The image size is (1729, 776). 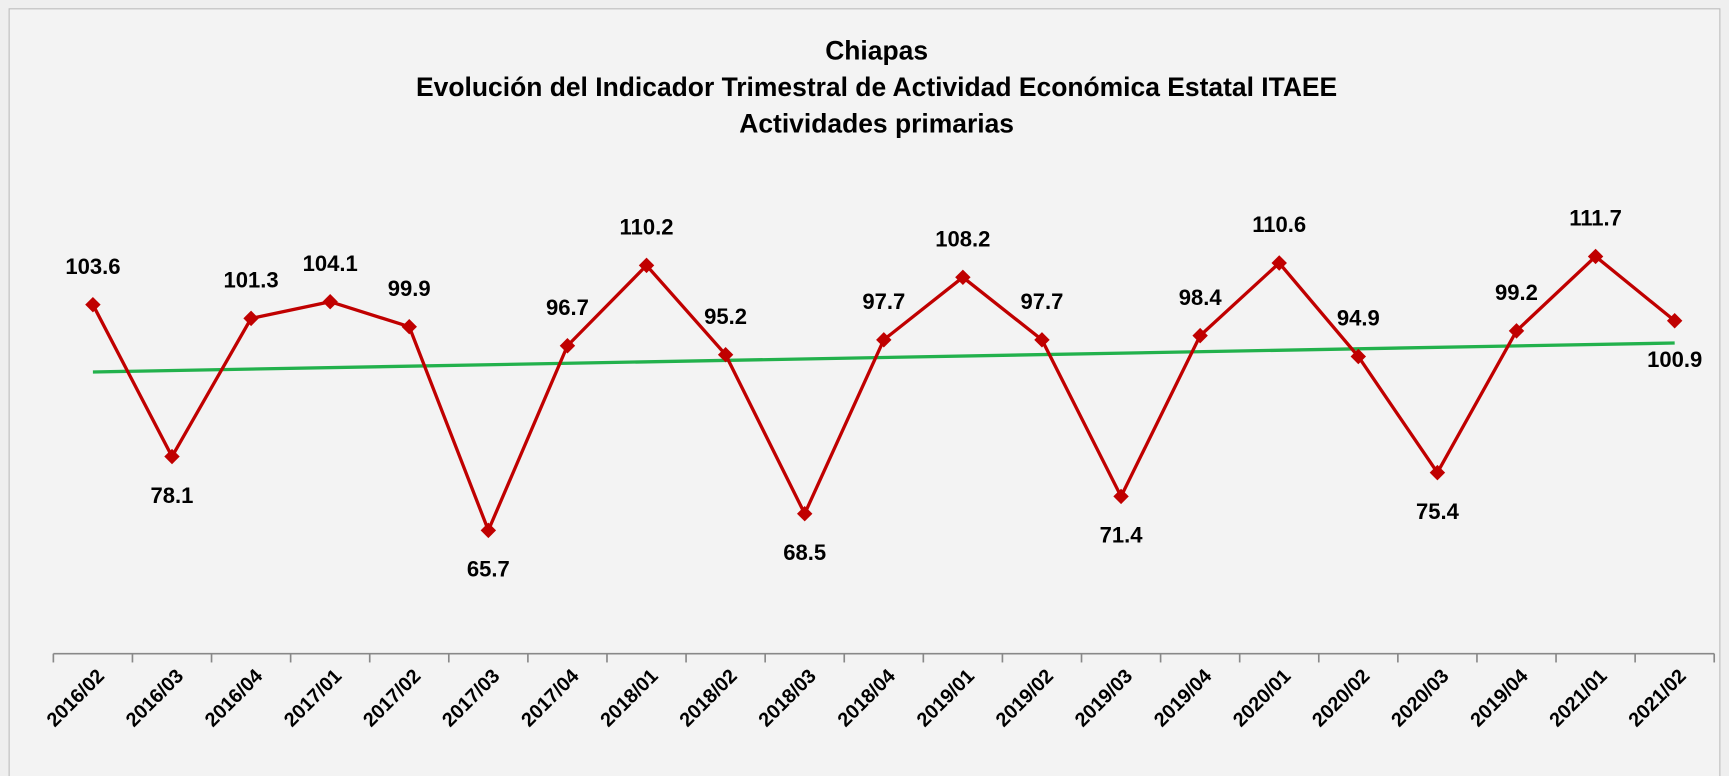 I want to click on data-label: 98.4, so click(x=1201, y=297).